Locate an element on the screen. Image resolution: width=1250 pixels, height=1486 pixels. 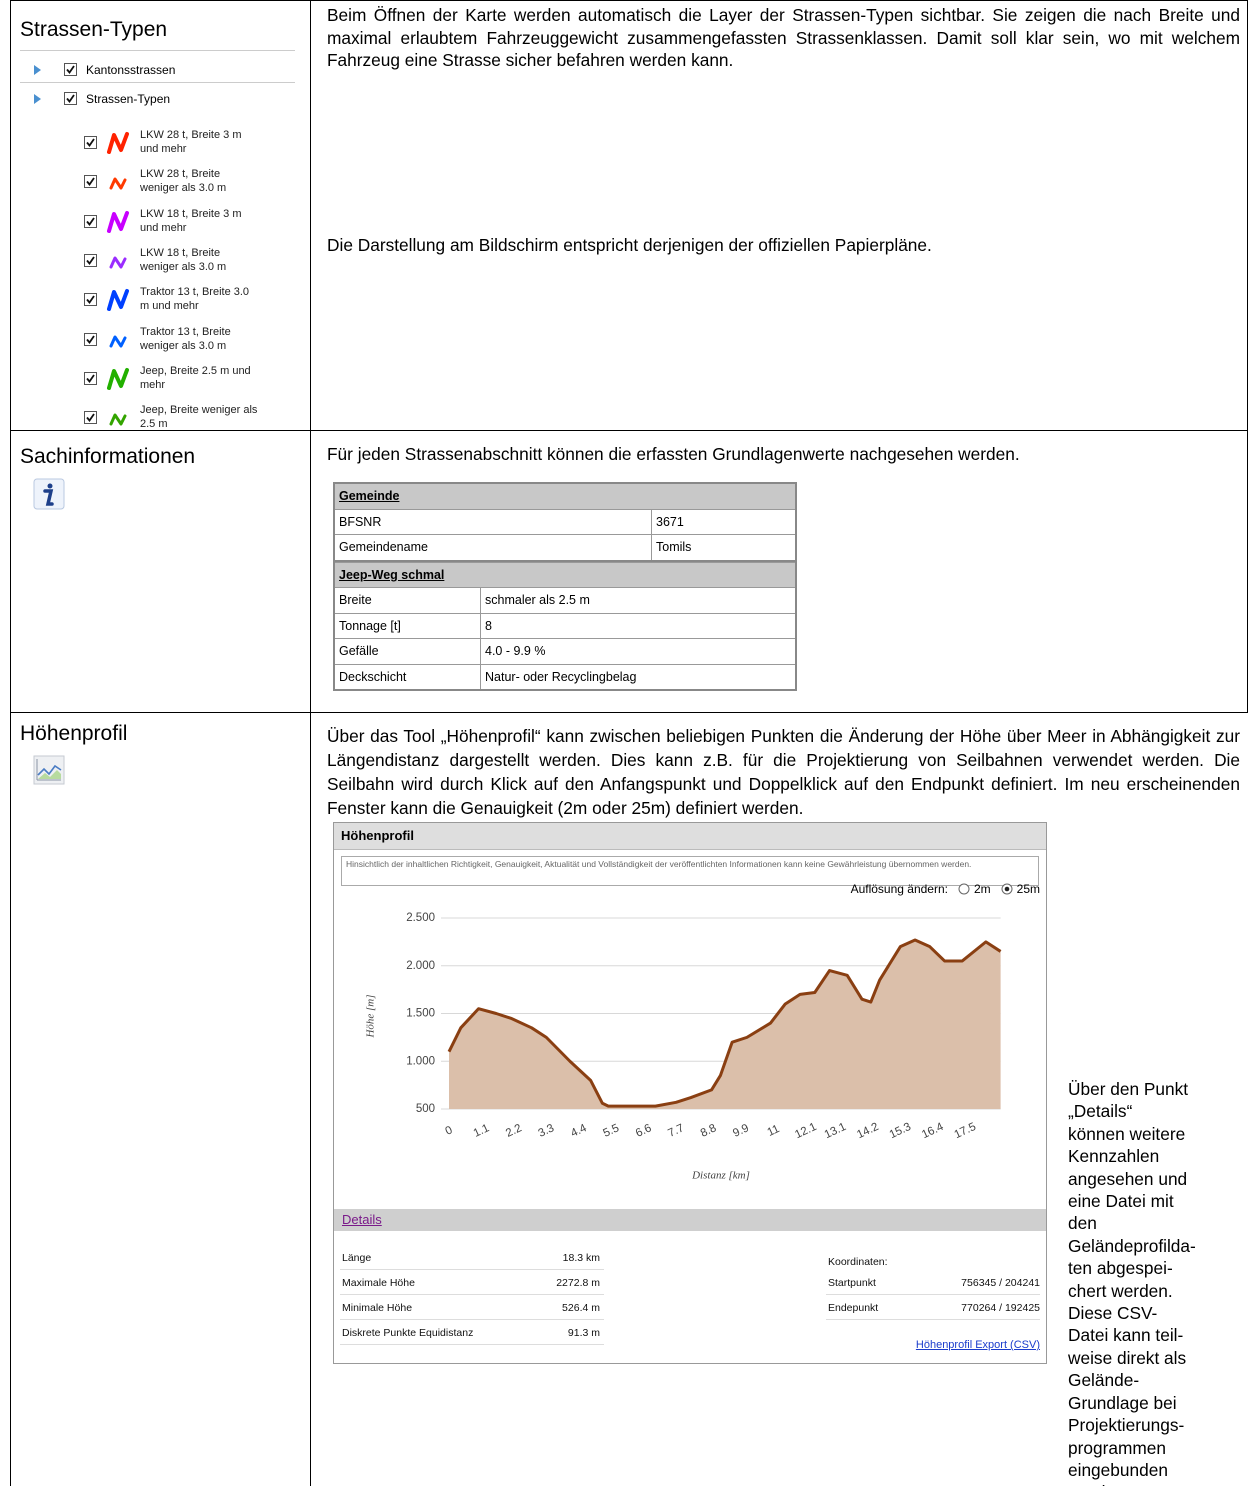
info-header-row: Jeep-Weg schmal is located at coordinates (565, 574).